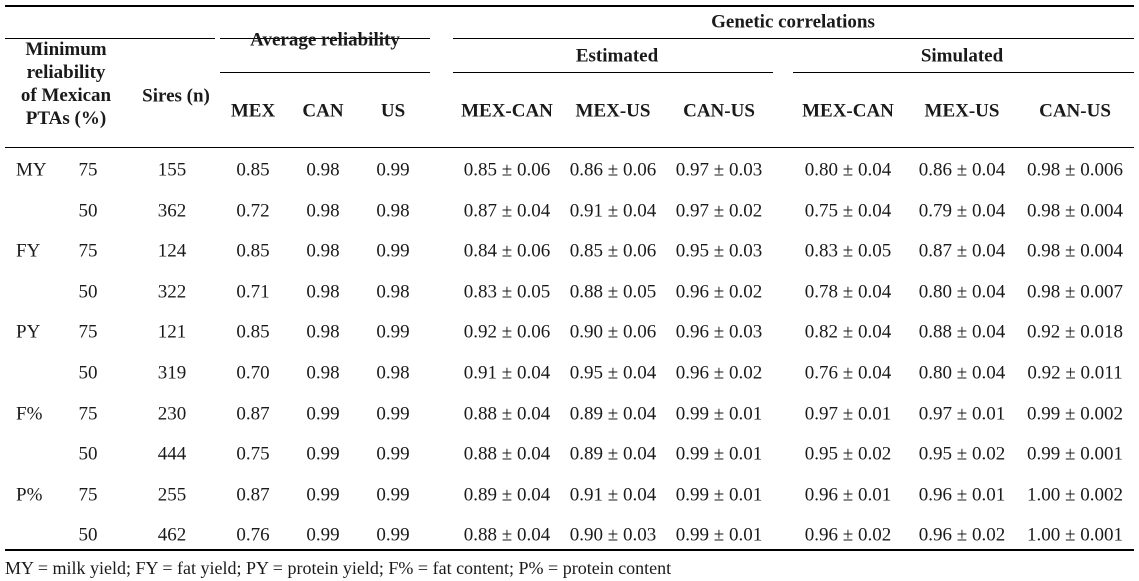  Describe the element at coordinates (613, 535) in the screenshot. I see `estimated-mex-us-cell: 0.90 ± 0.03` at that location.